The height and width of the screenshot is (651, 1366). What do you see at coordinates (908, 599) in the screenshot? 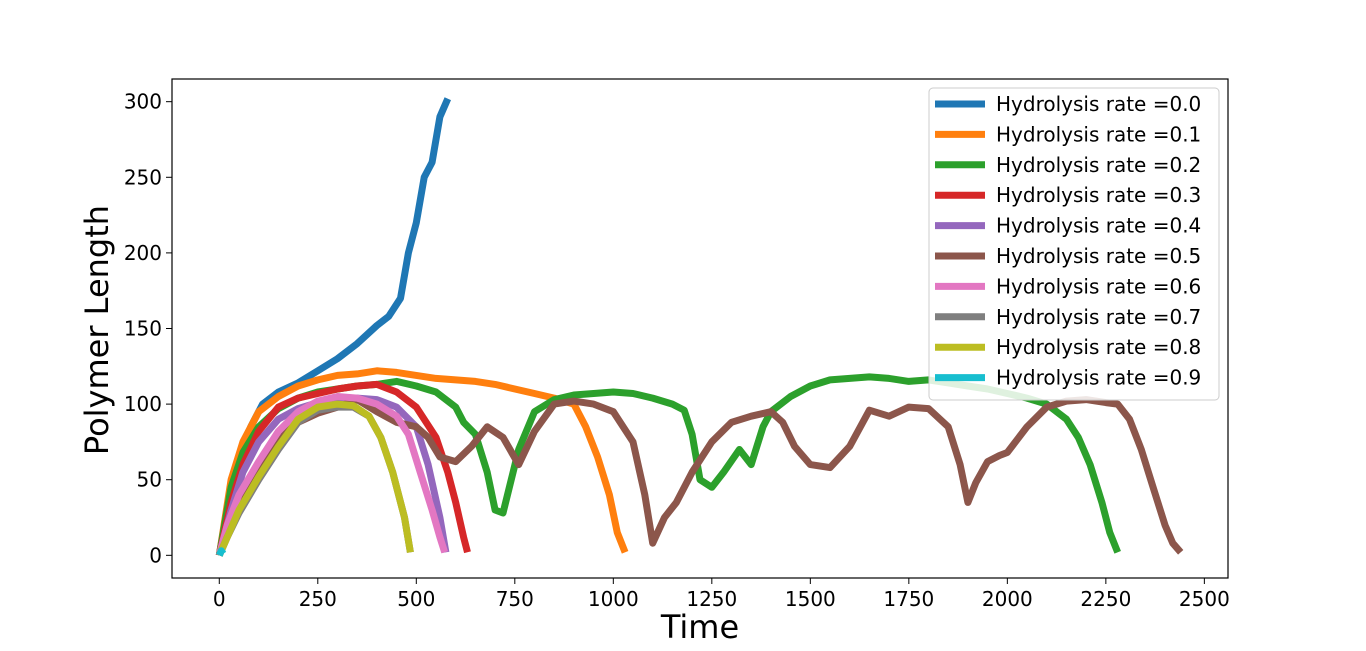
I see `x-tick-label: 1750` at bounding box center [908, 599].